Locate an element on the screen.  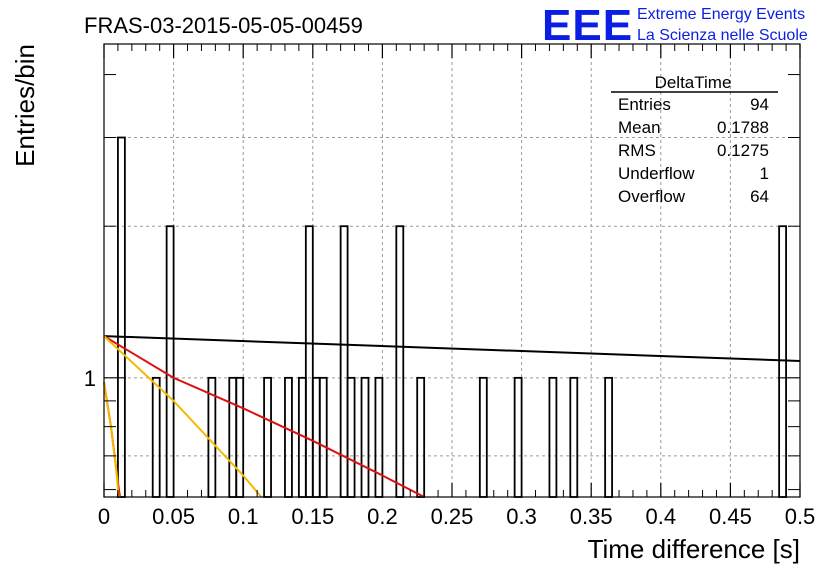
stats-title: DeltaTime is located at coordinates (693, 82).